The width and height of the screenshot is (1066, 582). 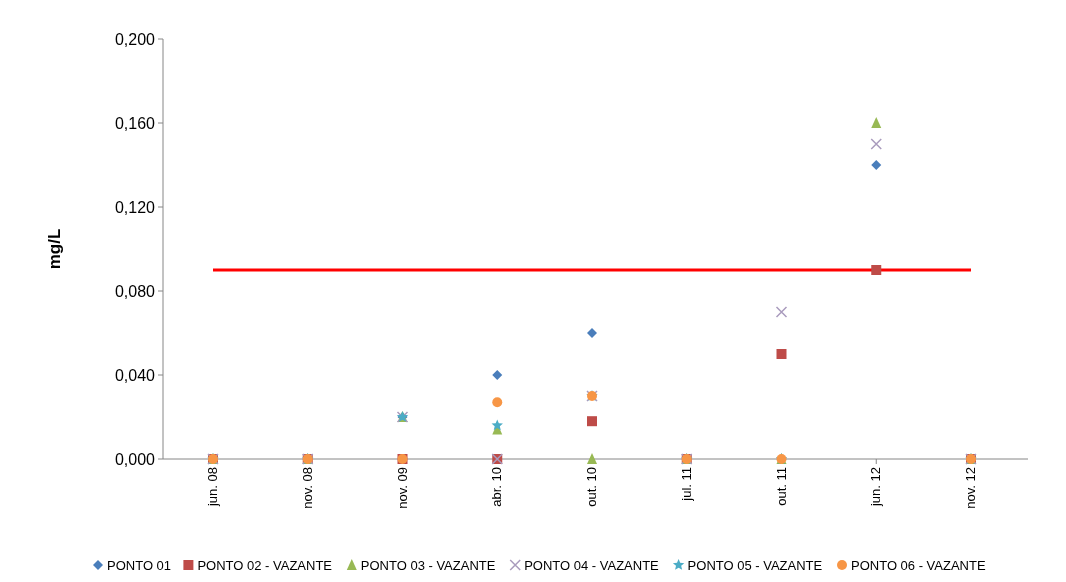 I want to click on y-axis-title: mg/L, so click(x=54, y=249).